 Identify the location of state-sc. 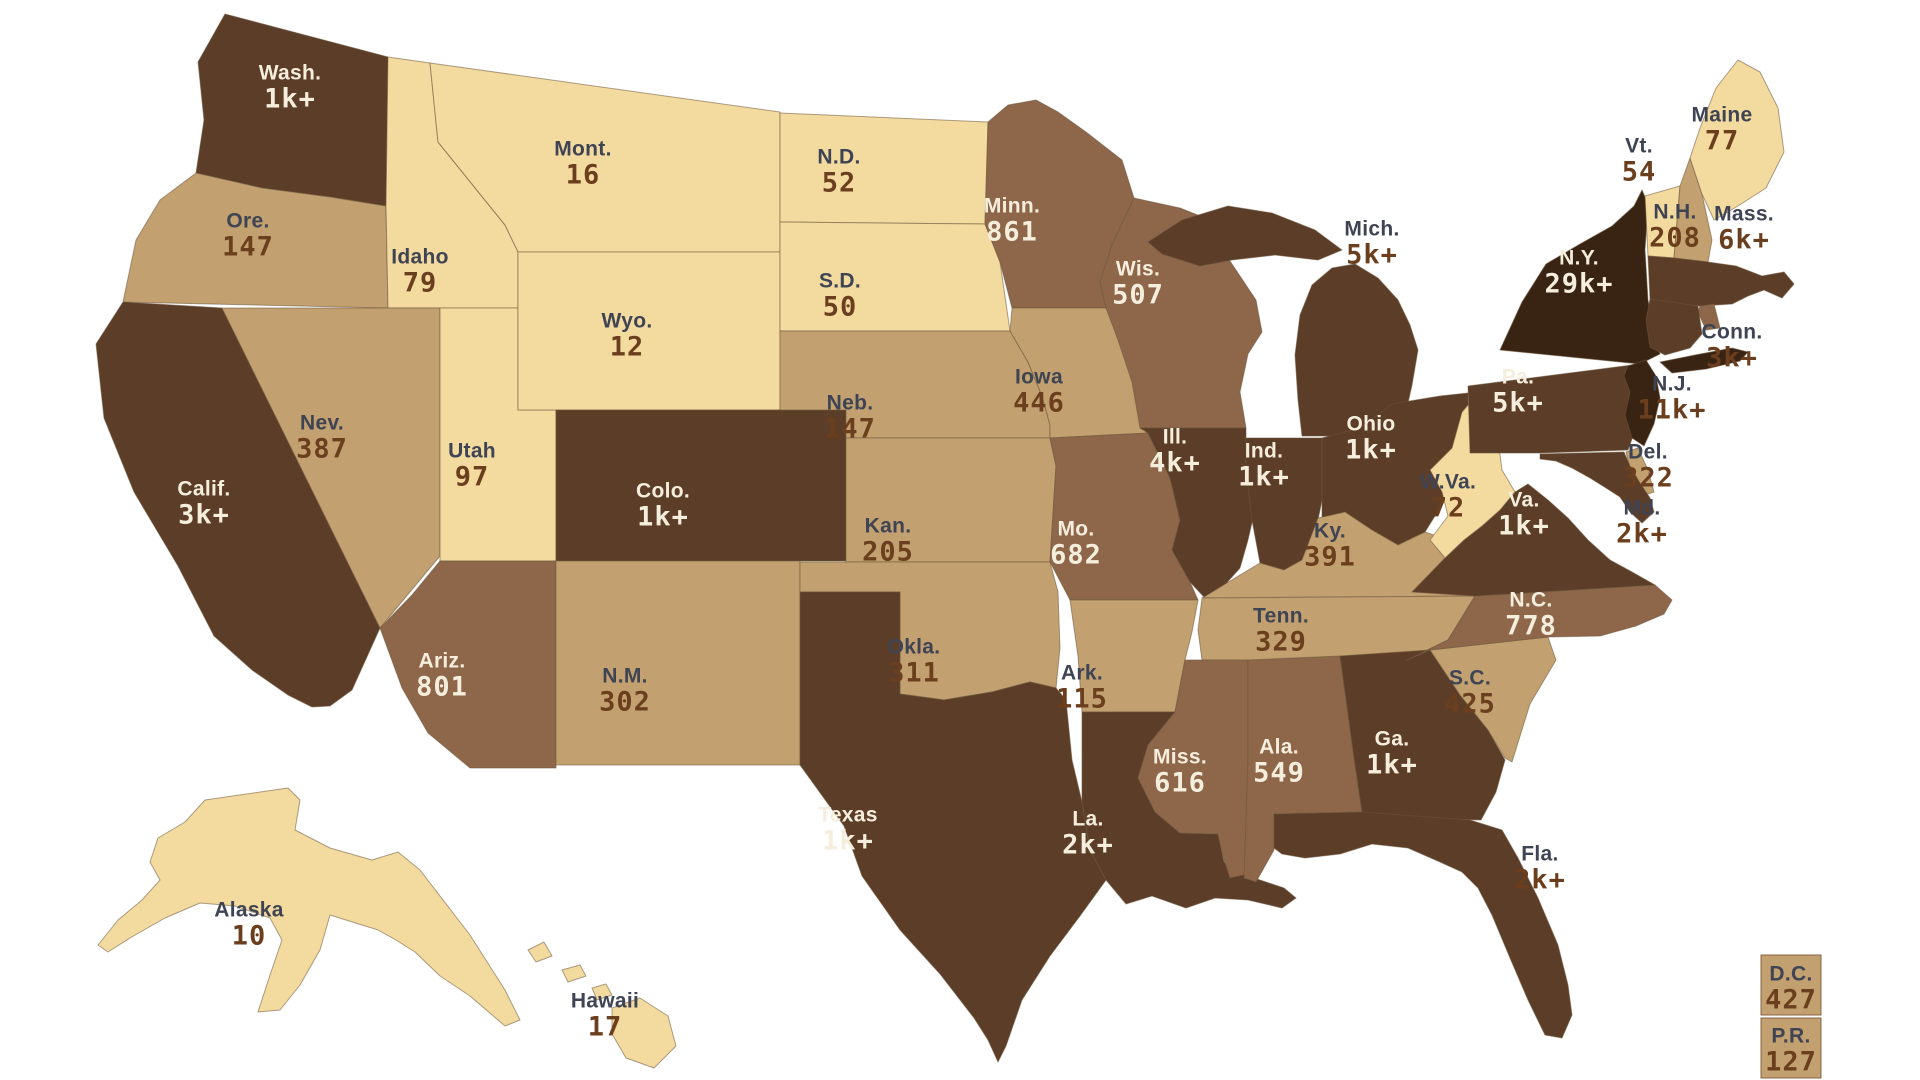
(1493, 699).